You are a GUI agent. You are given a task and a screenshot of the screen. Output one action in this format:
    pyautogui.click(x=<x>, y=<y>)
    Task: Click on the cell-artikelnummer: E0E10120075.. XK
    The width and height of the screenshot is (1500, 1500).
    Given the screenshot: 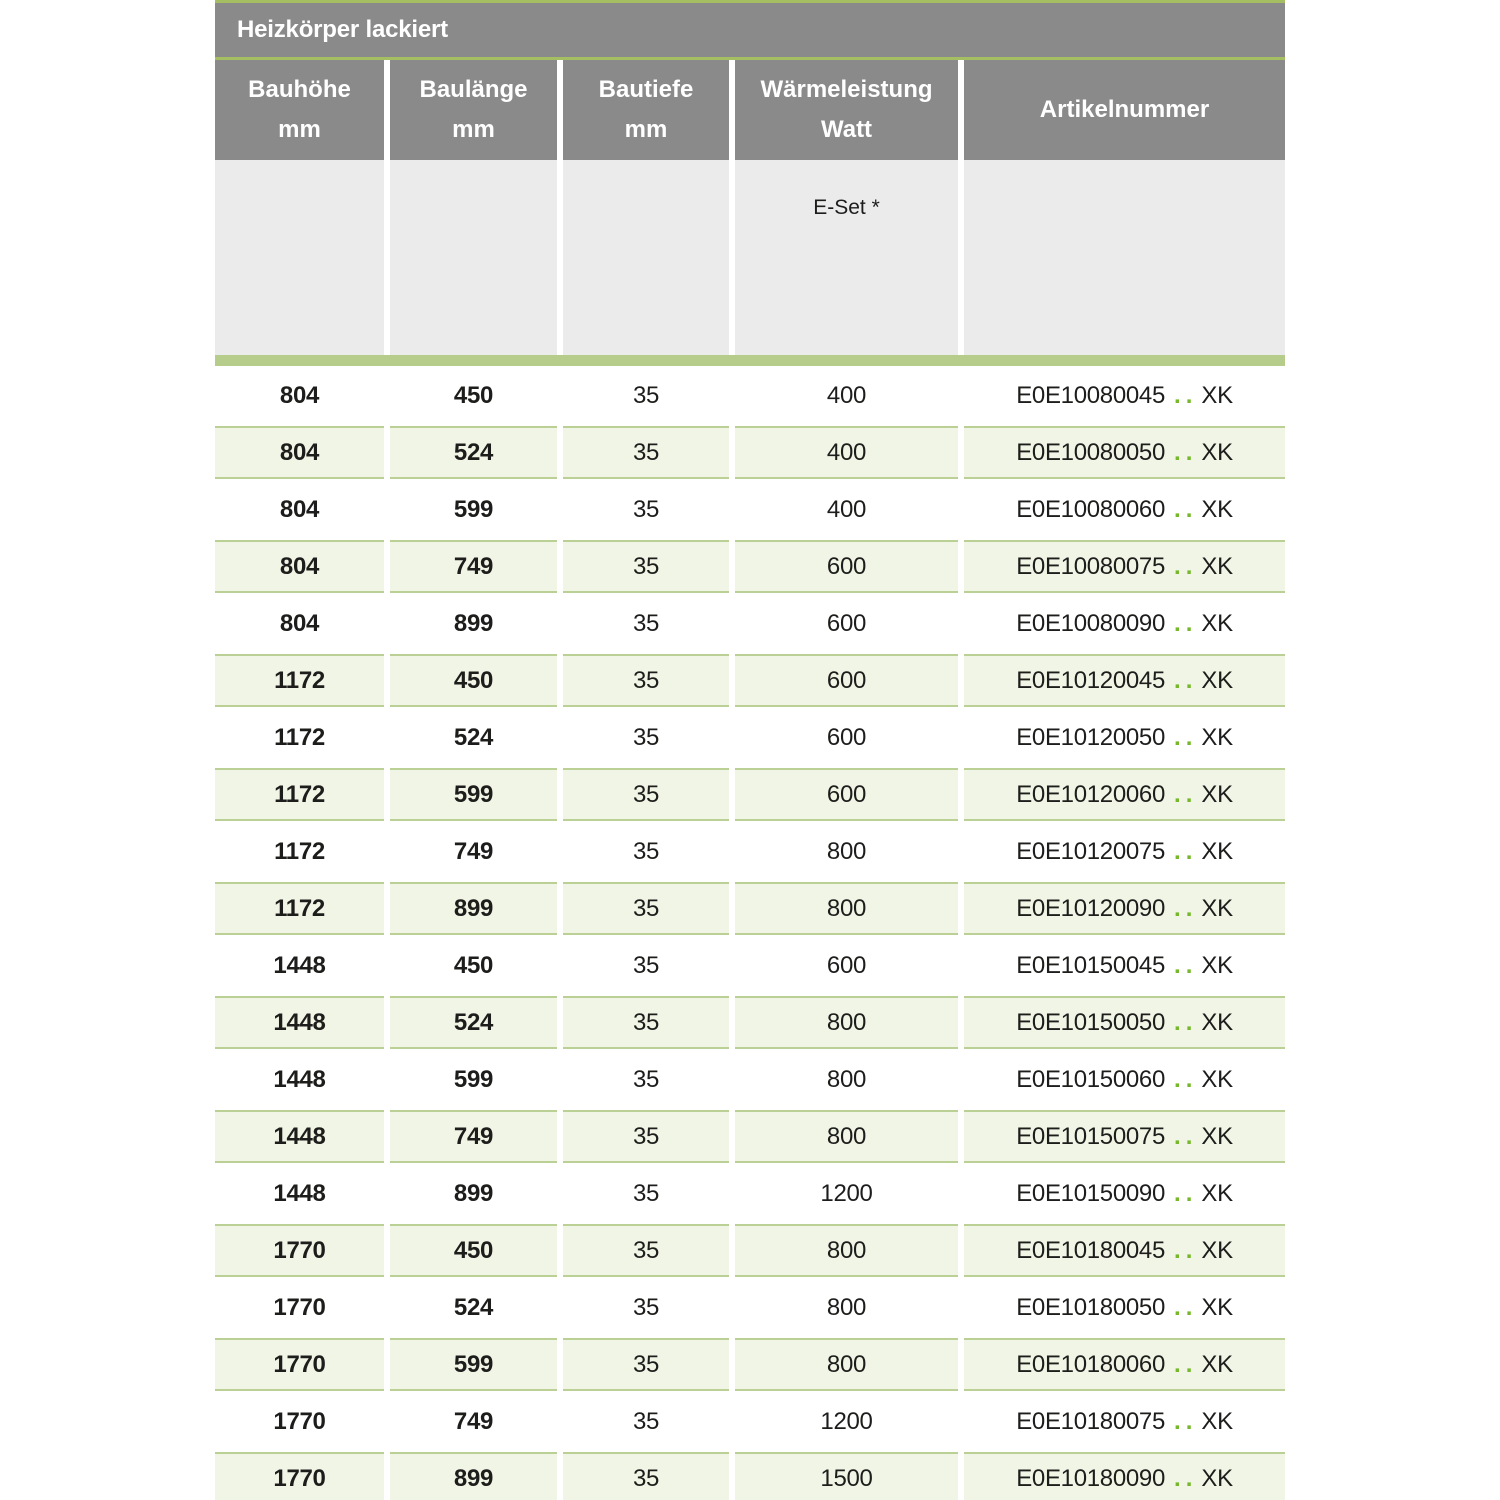 What is the action you would take?
    pyautogui.click(x=1124, y=851)
    